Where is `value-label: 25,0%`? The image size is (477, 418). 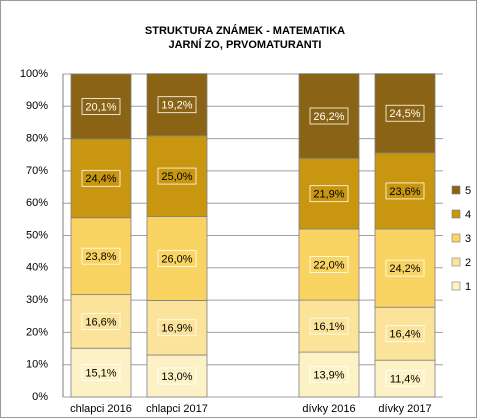 value-label: 25,0% is located at coordinates (176, 177).